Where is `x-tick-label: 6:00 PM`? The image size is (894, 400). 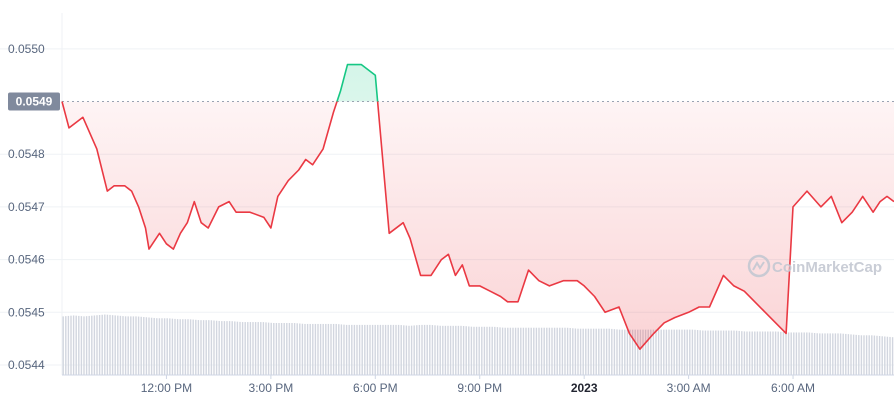 x-tick-label: 6:00 PM is located at coordinates (375, 388).